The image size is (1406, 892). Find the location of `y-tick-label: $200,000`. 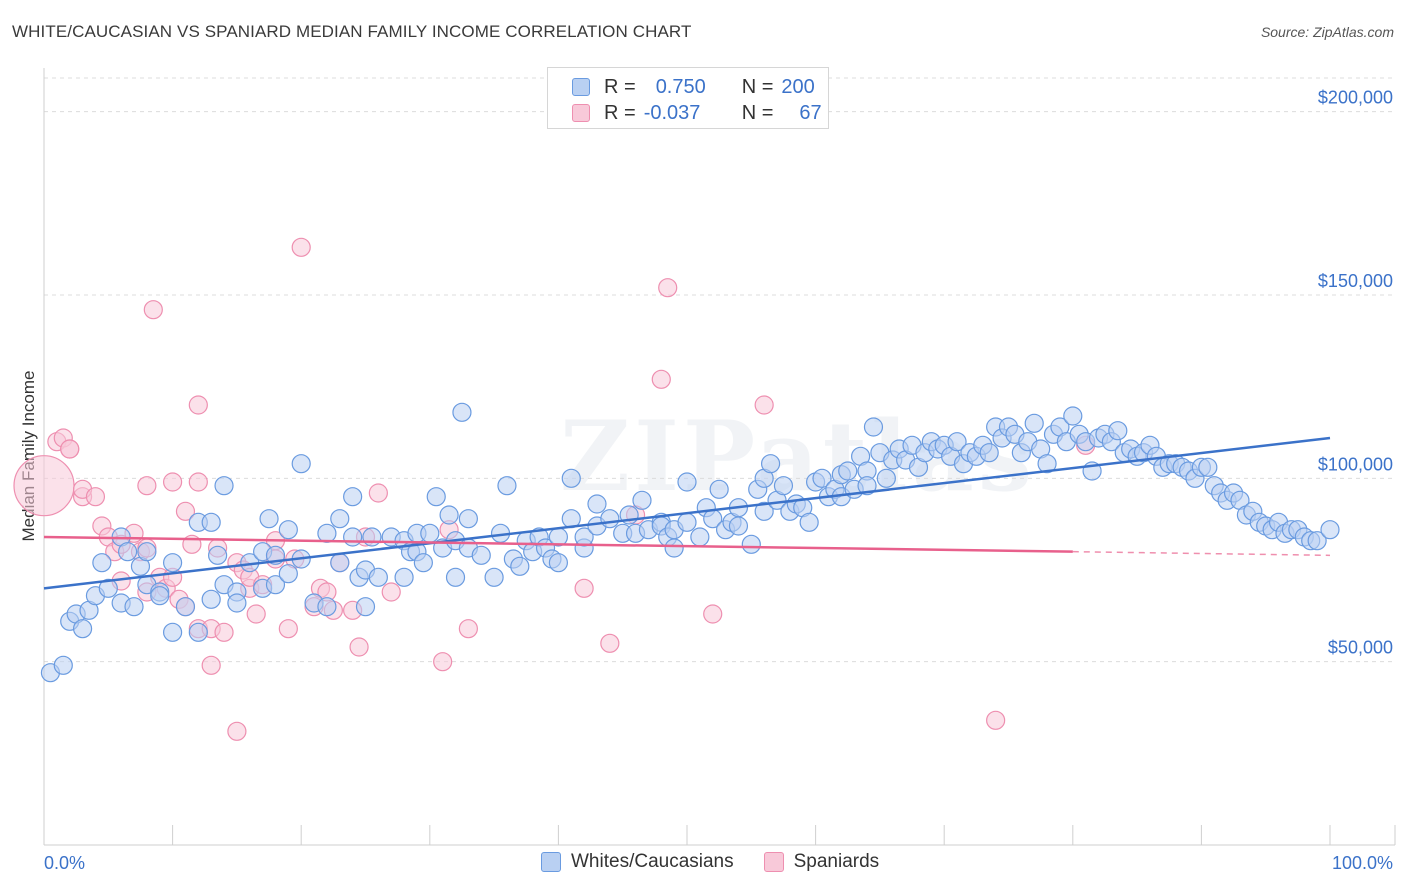

y-tick-label: $200,000 is located at coordinates (1355, 98).